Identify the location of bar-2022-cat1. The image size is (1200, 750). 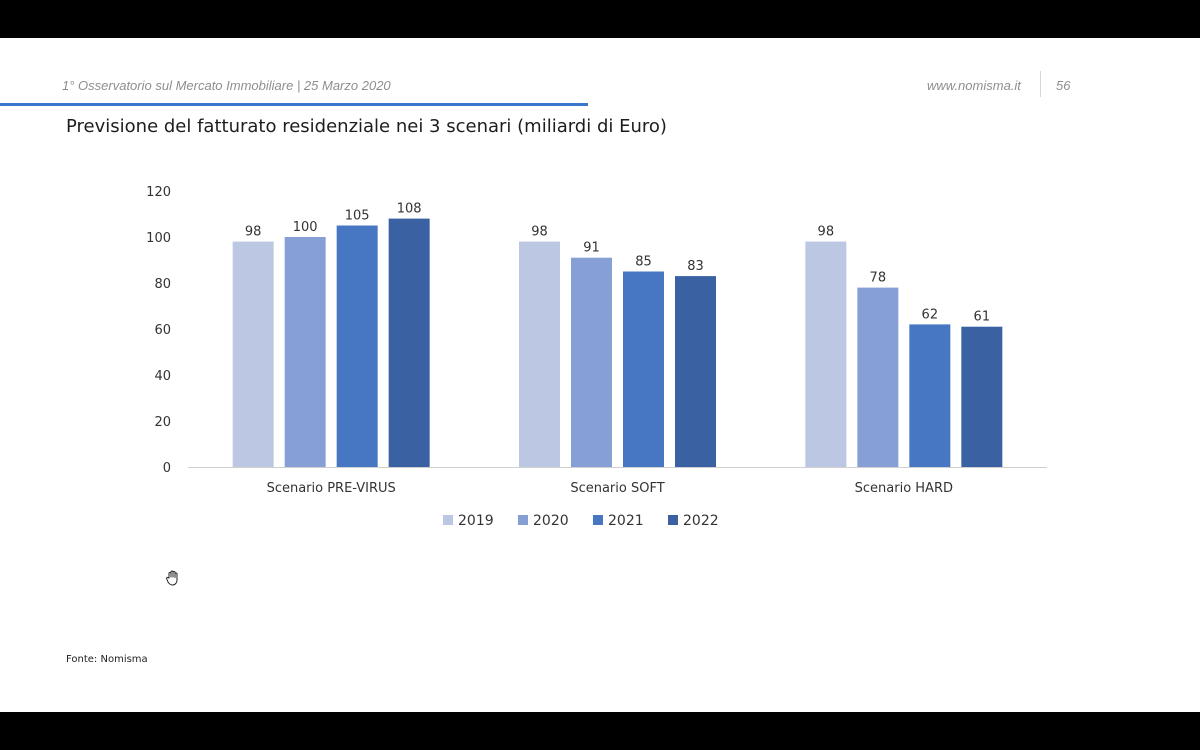
(695, 371).